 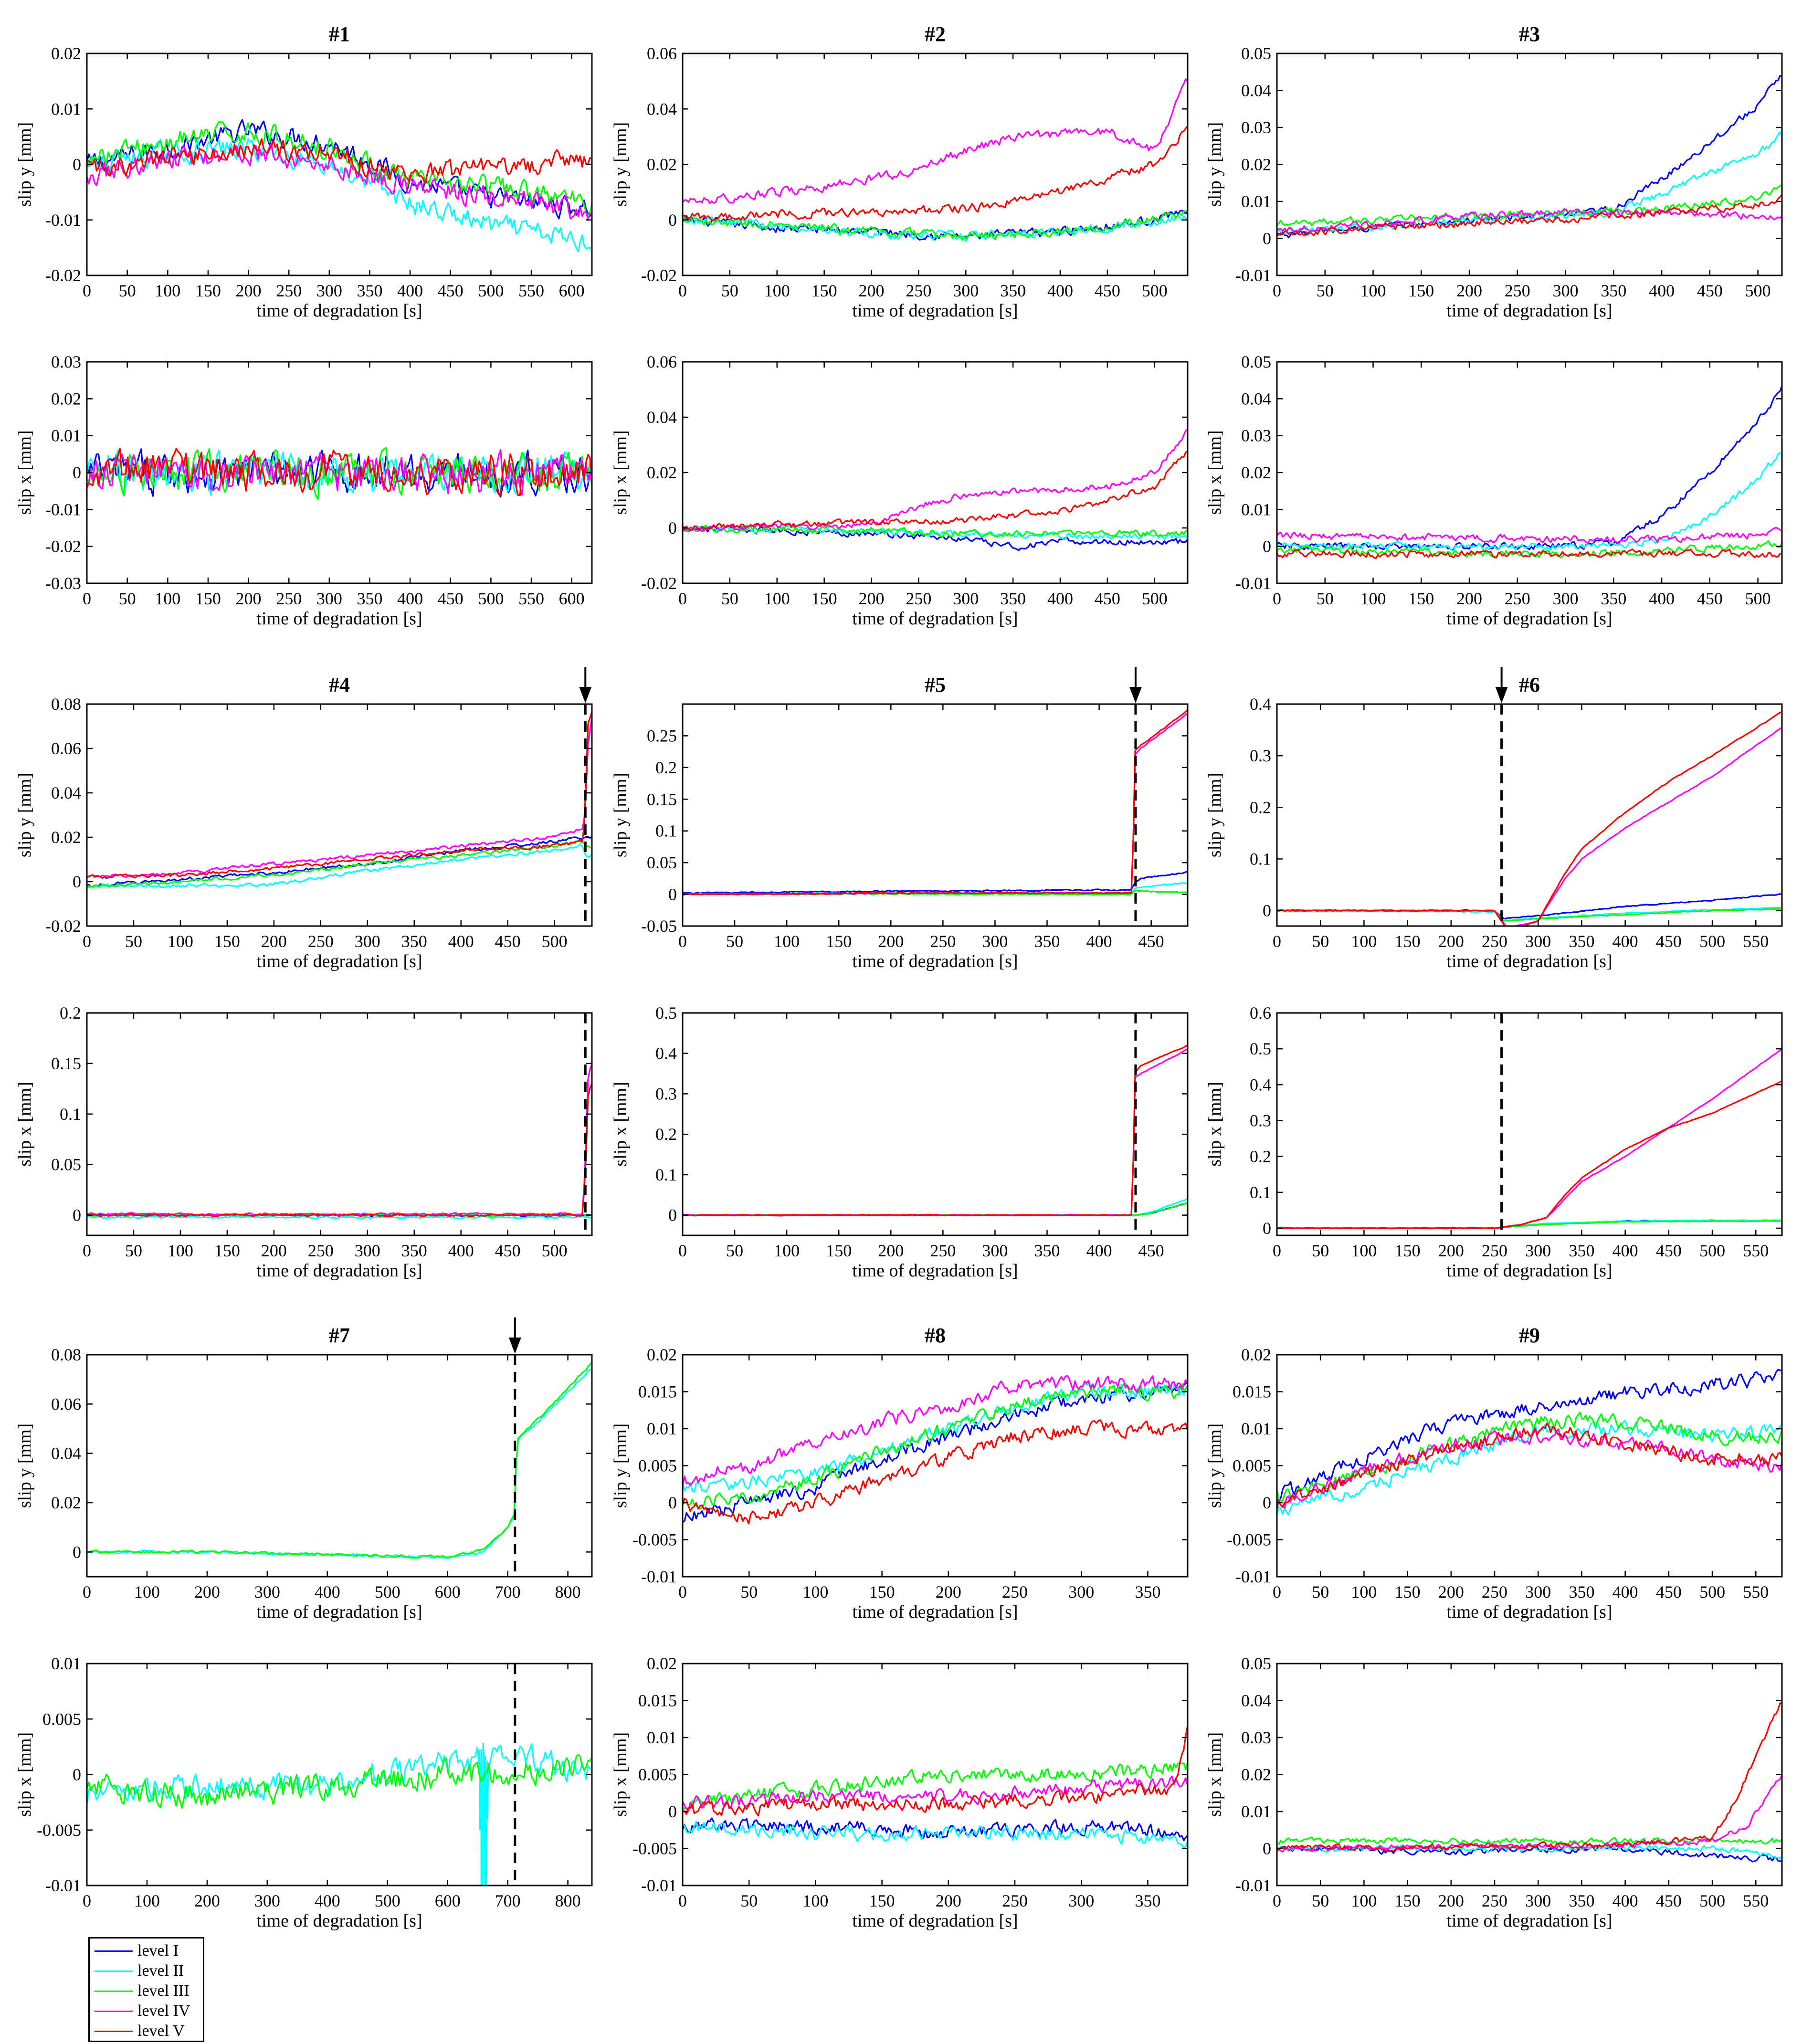 I want to click on series-line-level-ii, so click(x=935, y=1207).